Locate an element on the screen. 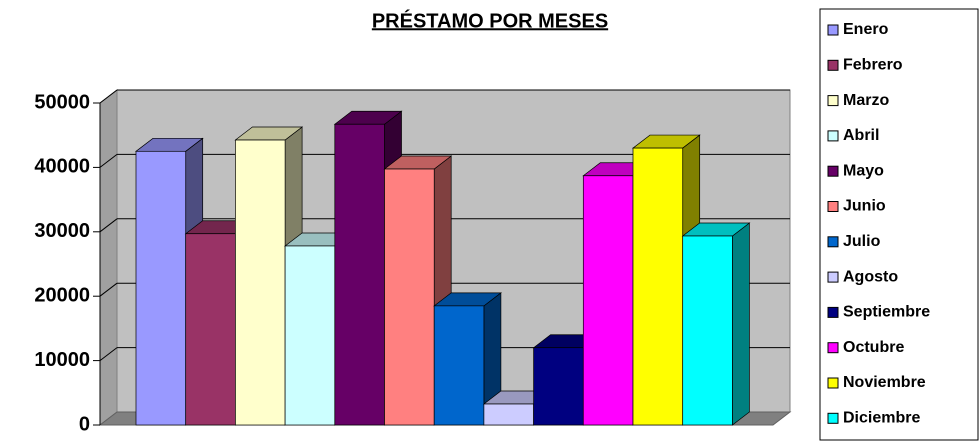 The image size is (979, 443). legend-label: Noviembre is located at coordinates (884, 382).